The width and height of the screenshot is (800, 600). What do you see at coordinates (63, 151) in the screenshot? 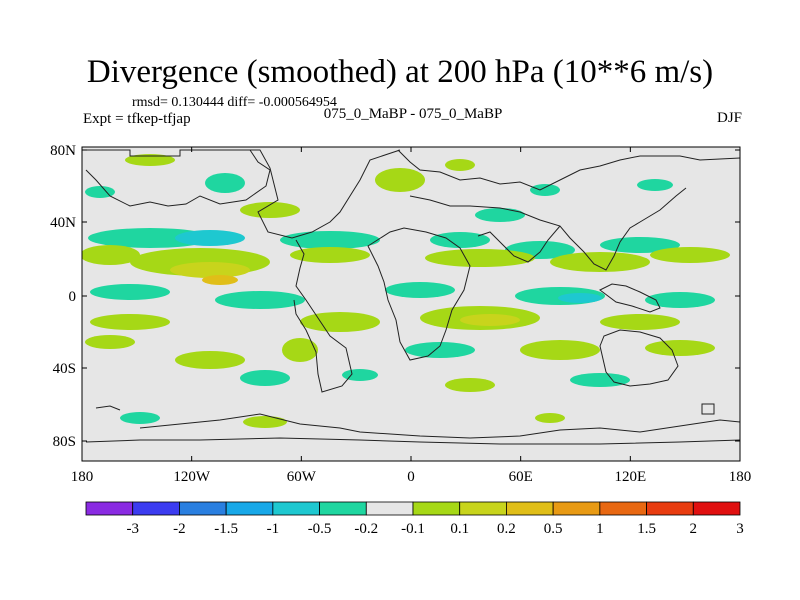
I see `lat-label: 80N` at bounding box center [63, 151].